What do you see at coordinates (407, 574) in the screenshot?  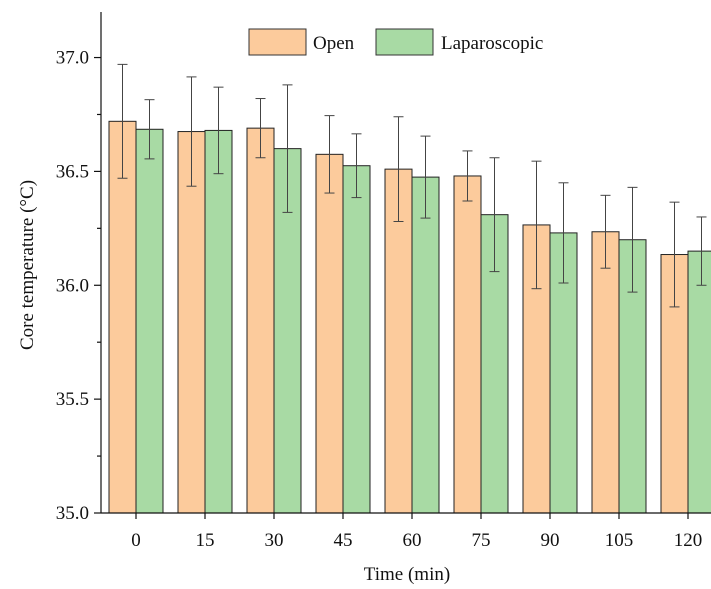 I see `x-axis-title: Time (min)` at bounding box center [407, 574].